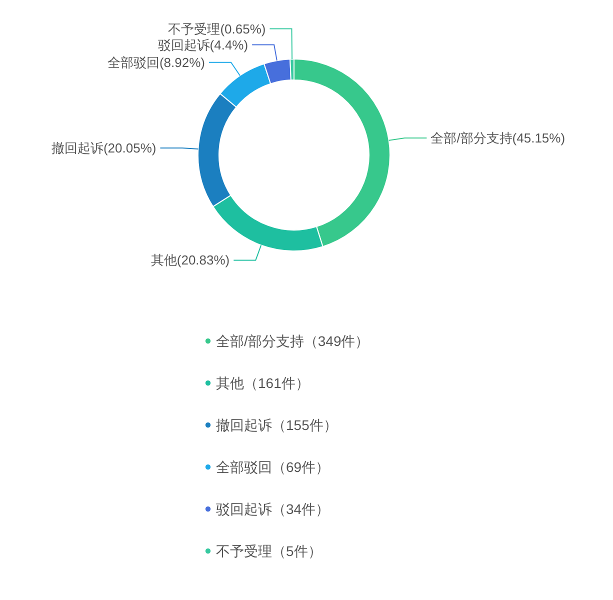  Describe the element at coordinates (273, 509) in the screenshot. I see `legend-label: 驳回起诉（34件）` at that location.